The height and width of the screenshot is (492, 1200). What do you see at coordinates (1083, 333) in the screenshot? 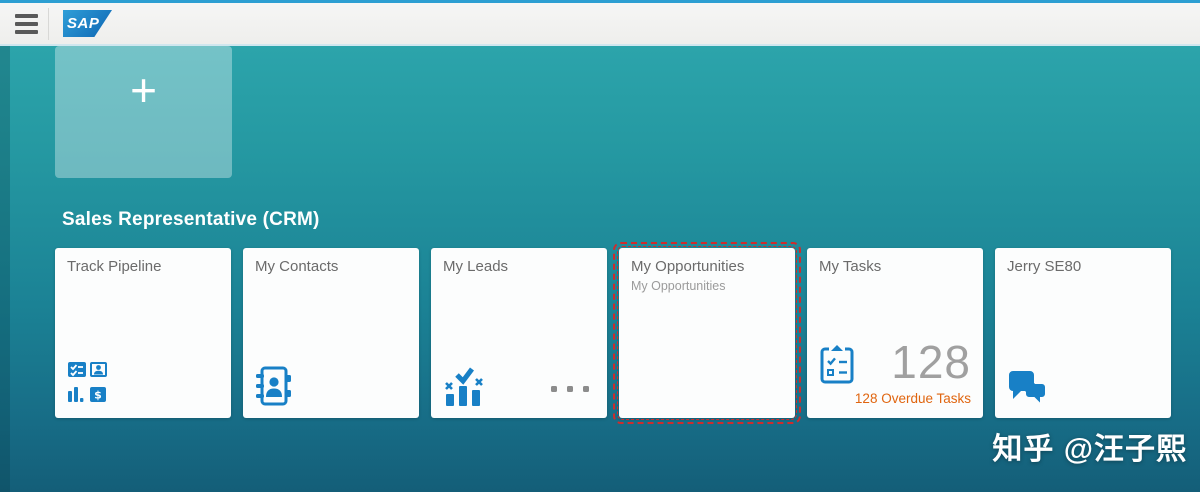
I see `tile-jerry-se80: Jerry SE80` at bounding box center [1083, 333].